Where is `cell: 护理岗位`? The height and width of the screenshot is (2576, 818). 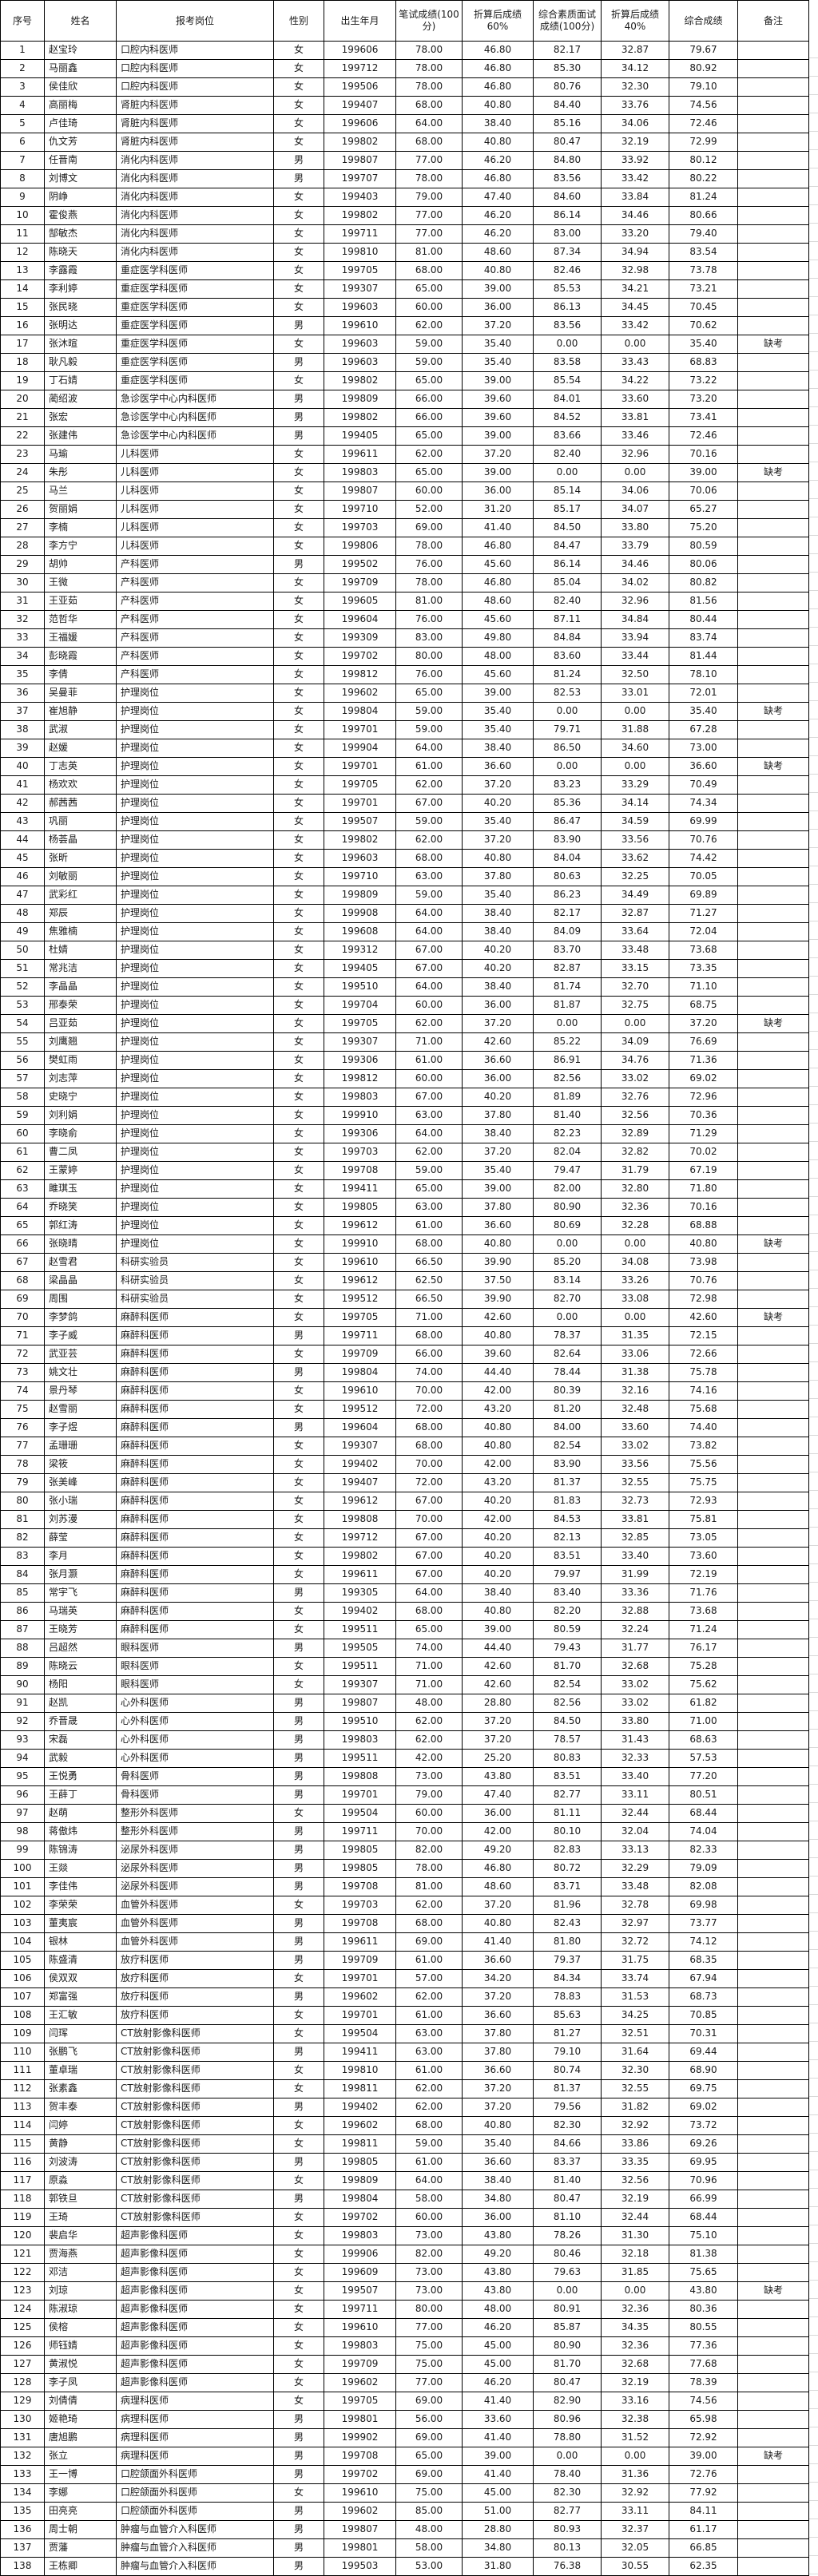 cell: 护理岗位 is located at coordinates (195, 822).